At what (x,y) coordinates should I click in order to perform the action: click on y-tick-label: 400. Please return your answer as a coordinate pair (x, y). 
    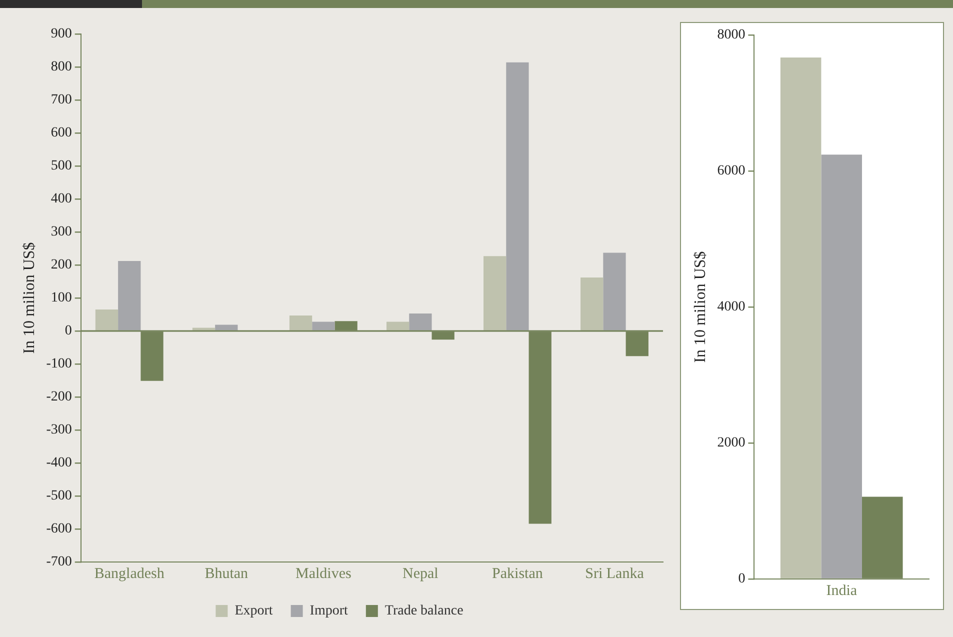
    Looking at the image, I should click on (61, 199).